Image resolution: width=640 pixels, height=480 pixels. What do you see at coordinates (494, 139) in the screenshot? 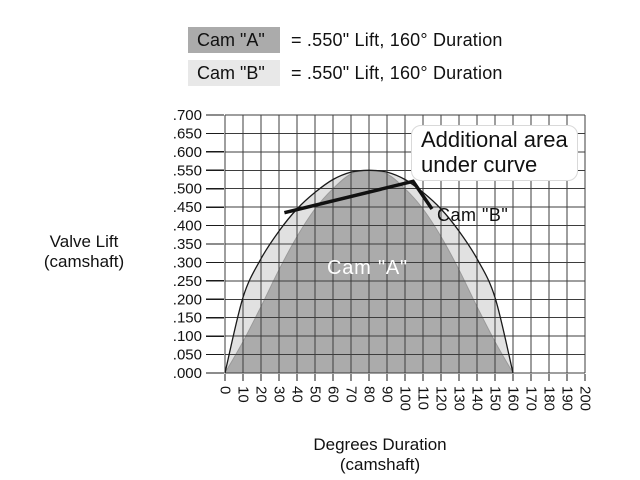
I see `annotation-line1: Additional area` at bounding box center [494, 139].